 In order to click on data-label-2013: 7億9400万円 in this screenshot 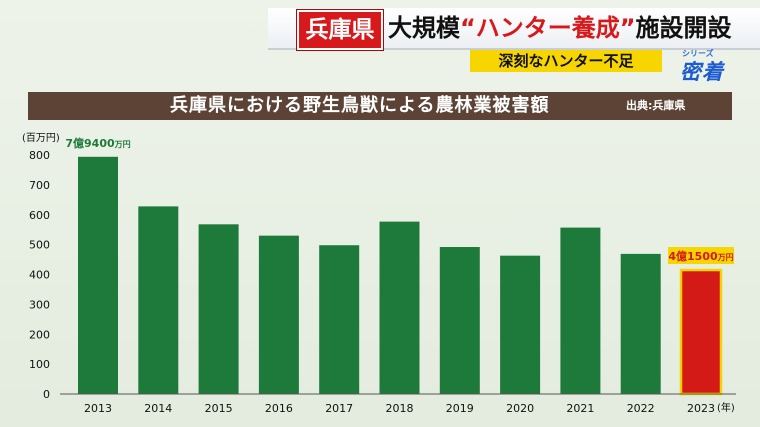, I will do `click(97, 143)`.